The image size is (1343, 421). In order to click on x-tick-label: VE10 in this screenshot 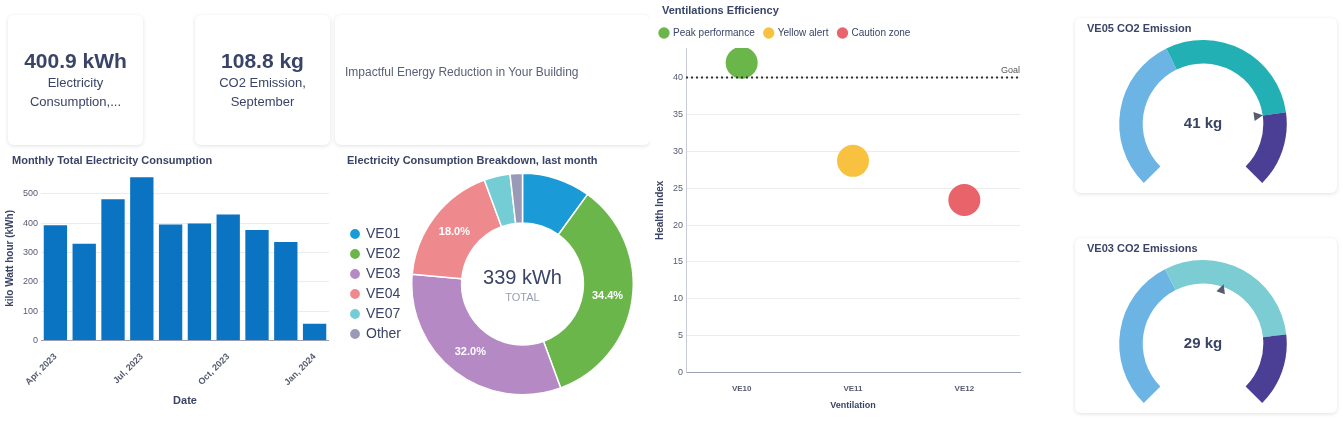, I will do `click(742, 388)`.